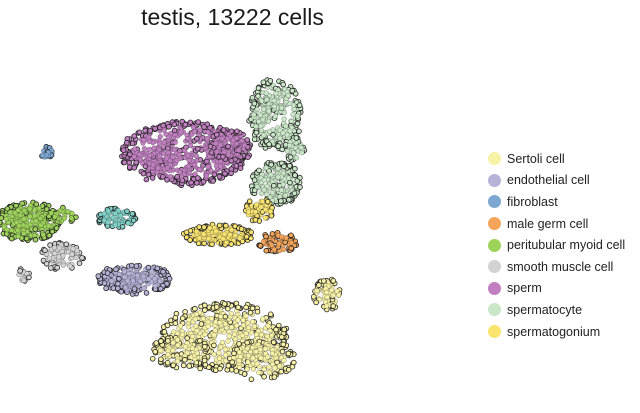  What do you see at coordinates (39, 221) in the screenshot?
I see `series-peritubular-myoid-cell` at bounding box center [39, 221].